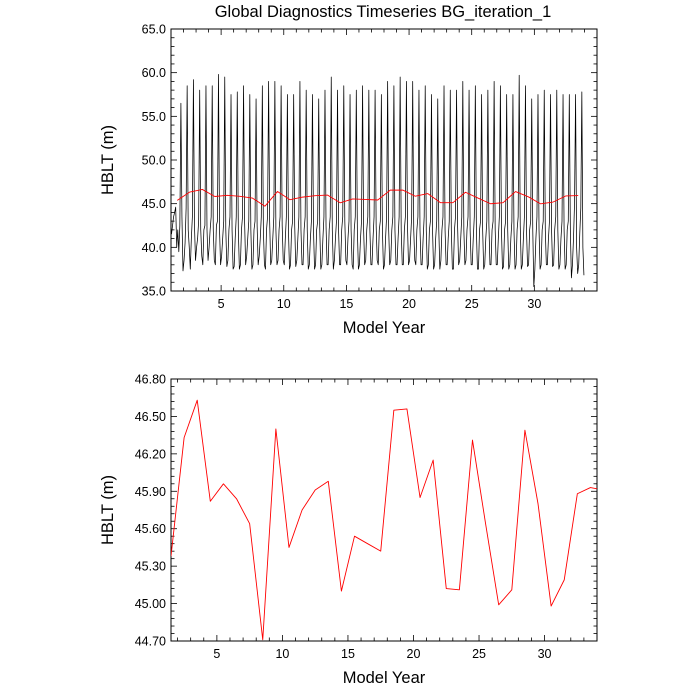 This screenshot has height=700, width=700. I want to click on y-tick-label: 45.90, so click(150, 492).